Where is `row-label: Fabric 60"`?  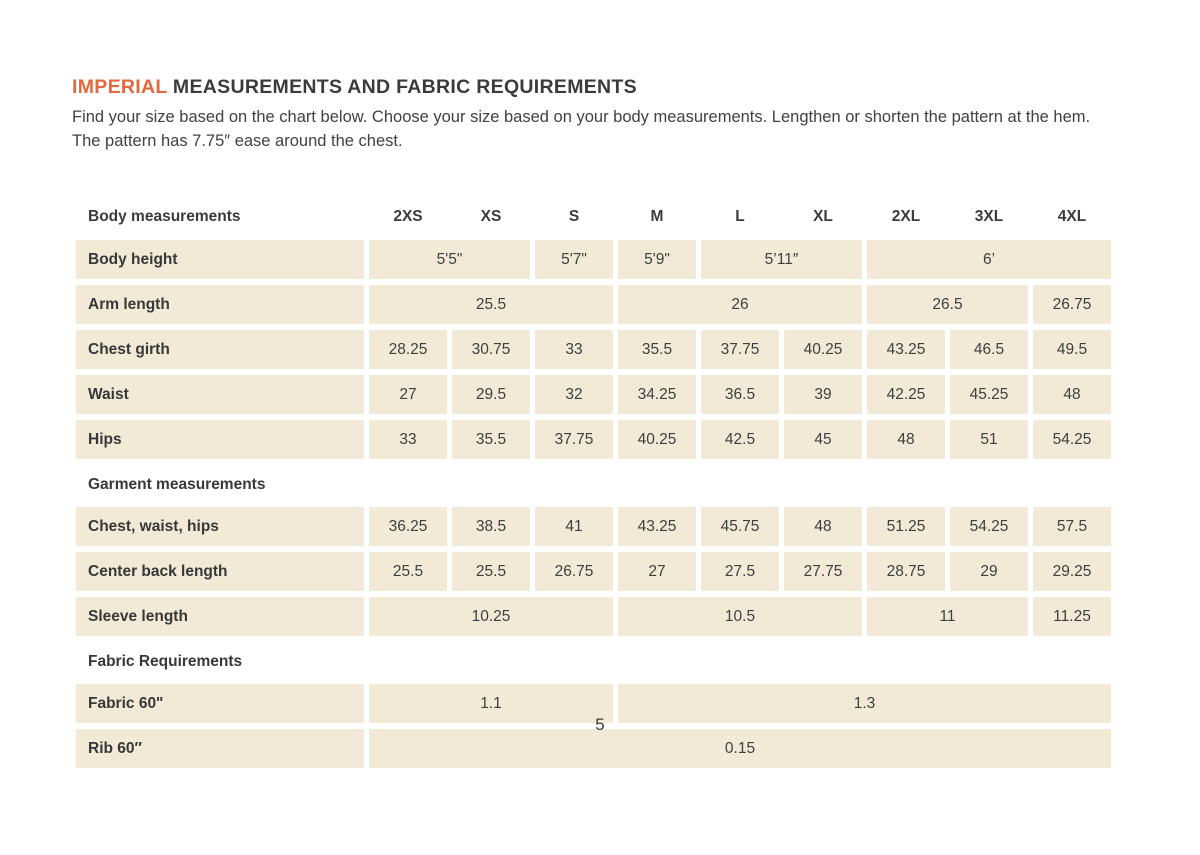
row-label: Fabric 60" is located at coordinates (220, 703).